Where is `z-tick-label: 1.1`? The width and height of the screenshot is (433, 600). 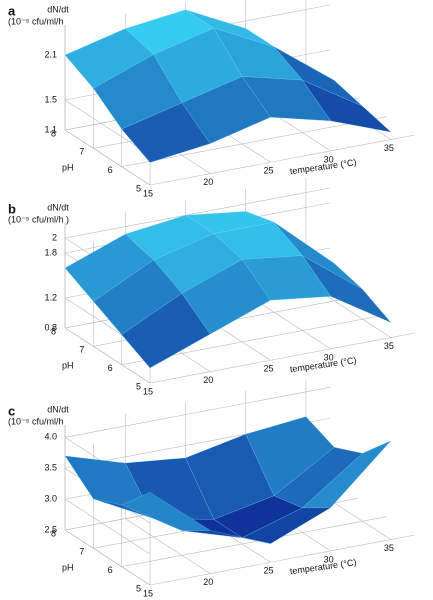 z-tick-label: 1.1 is located at coordinates (50, 129).